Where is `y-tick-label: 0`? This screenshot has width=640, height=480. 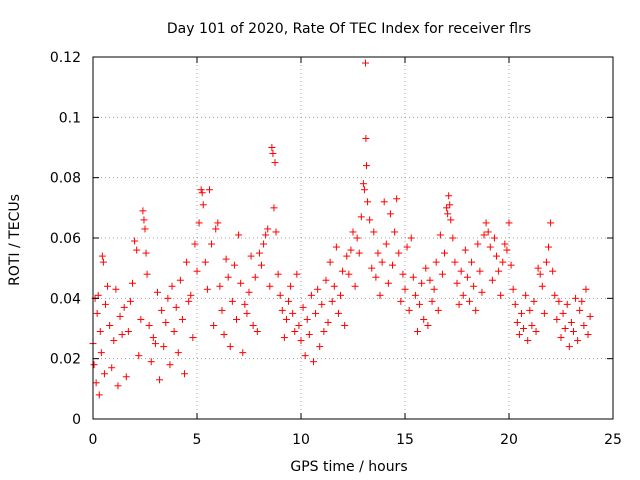 y-tick-label: 0 is located at coordinates (76, 420).